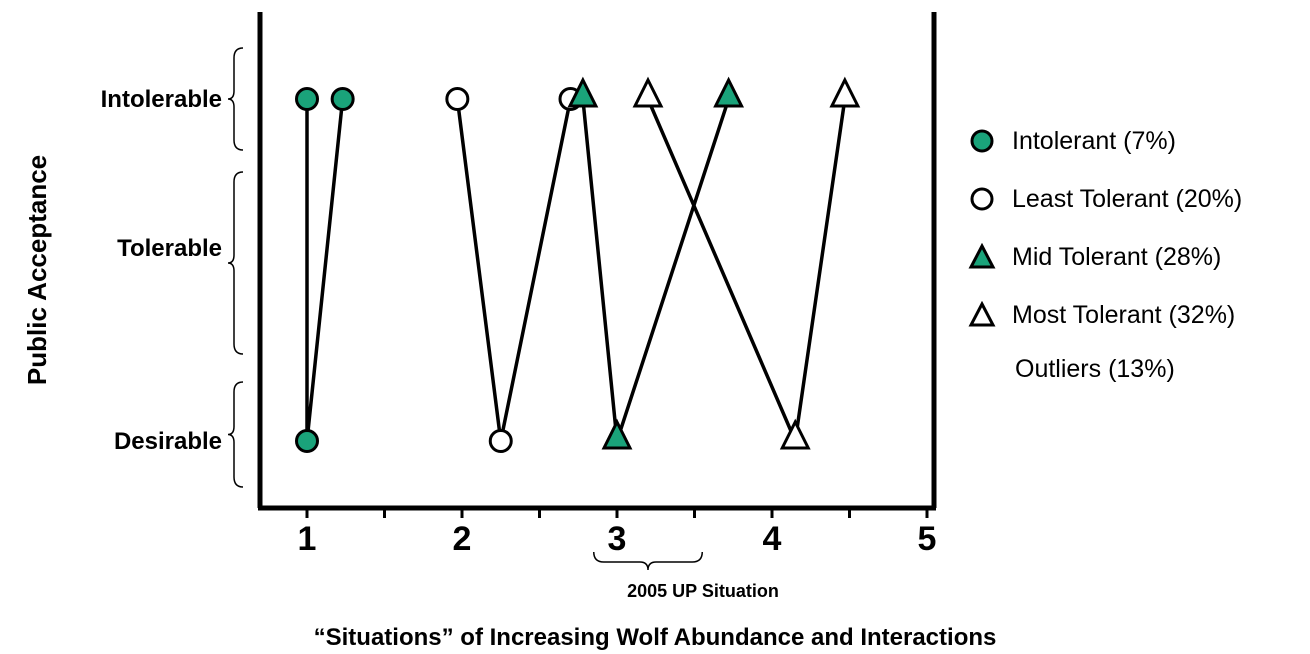 Image resolution: width=1310 pixels, height=654 pixels. I want to click on y-axis-title: Public Acceptance, so click(37, 270).